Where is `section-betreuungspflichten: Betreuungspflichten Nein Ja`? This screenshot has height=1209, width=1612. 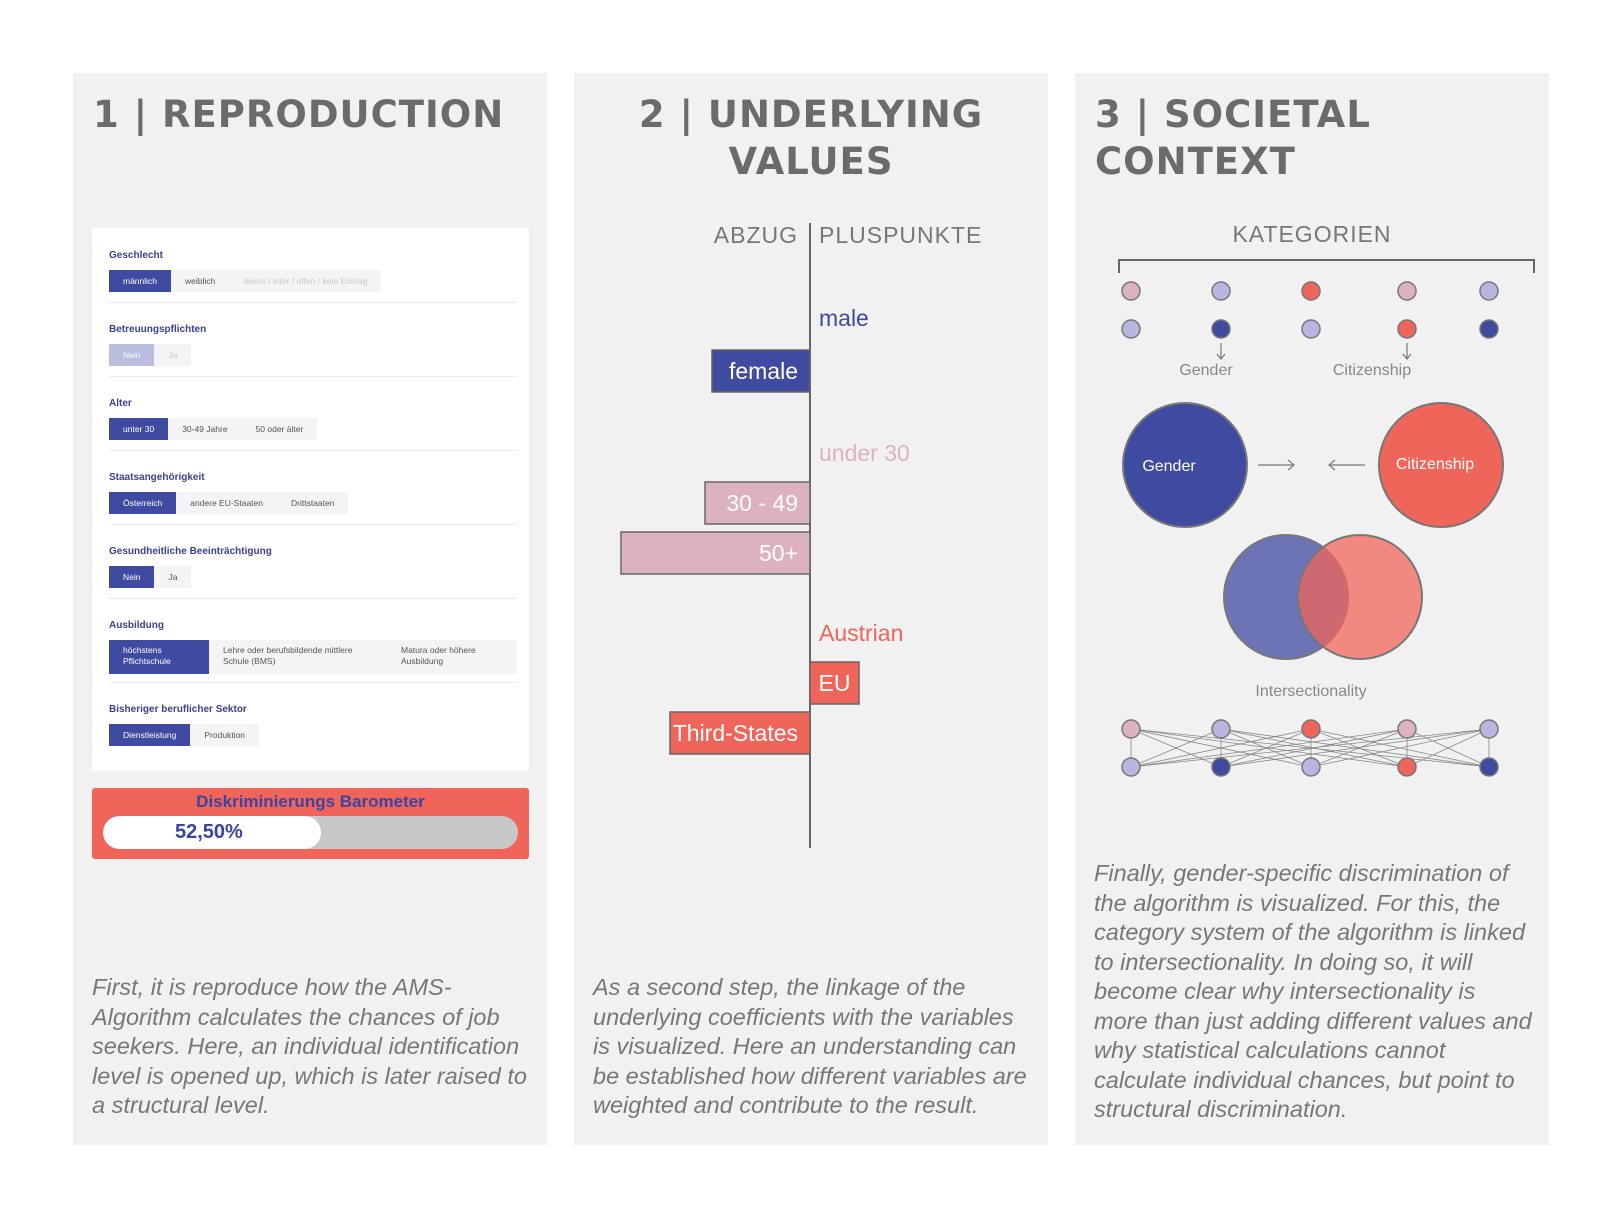 section-betreuungspflichten: Betreuungspflichten Nein Ja is located at coordinates (313, 339).